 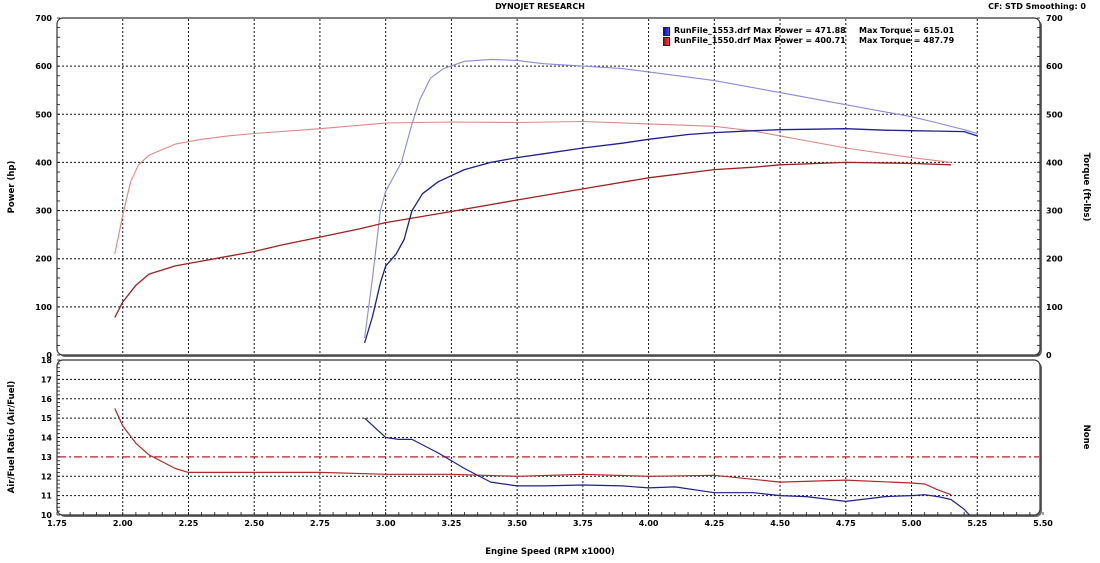 I want to click on secondary-afr-axis-label: None, so click(x=1086, y=437).